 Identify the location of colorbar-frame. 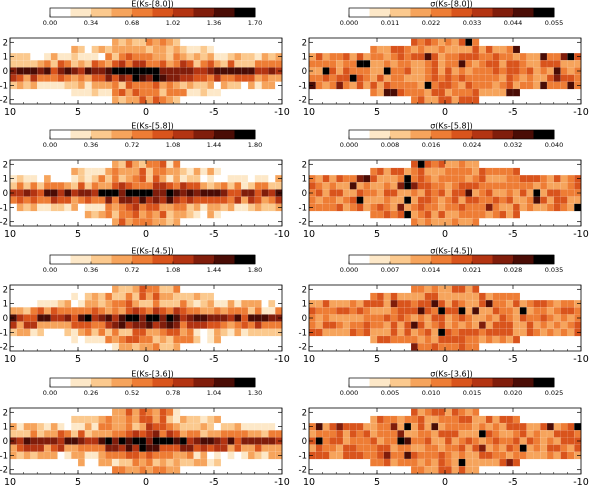
(451, 12).